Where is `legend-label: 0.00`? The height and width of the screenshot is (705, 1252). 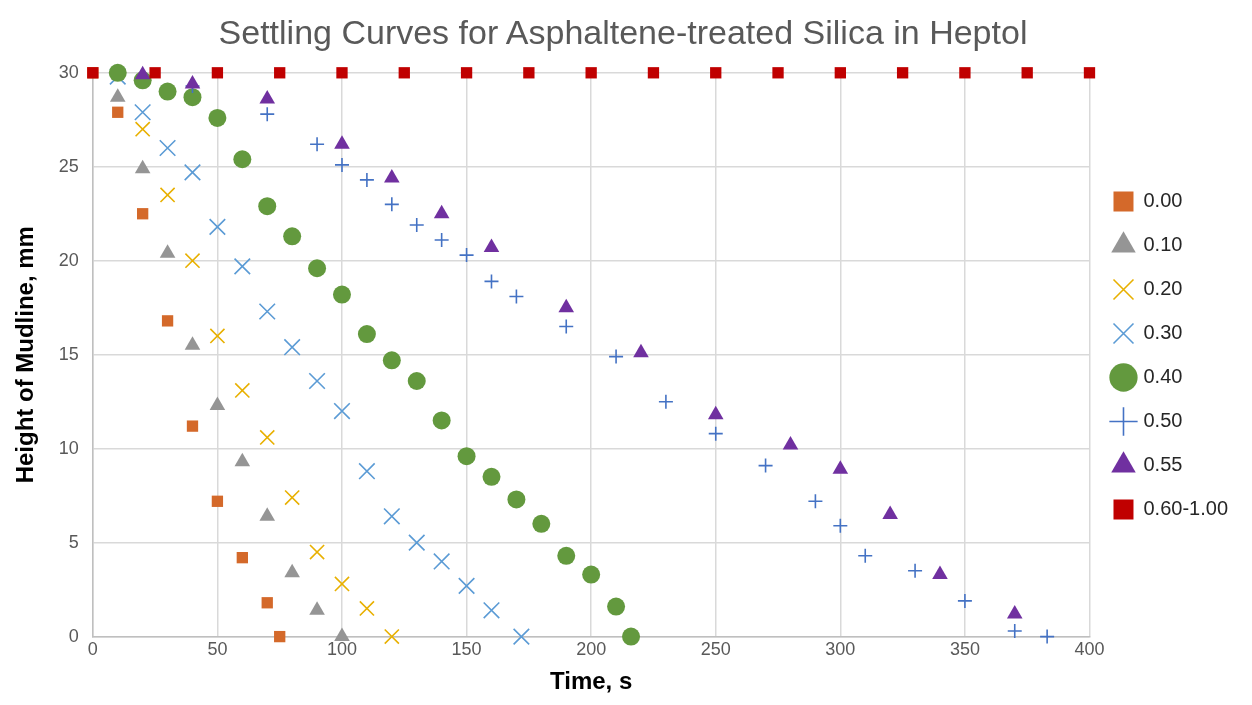
legend-label: 0.00 is located at coordinates (1163, 200).